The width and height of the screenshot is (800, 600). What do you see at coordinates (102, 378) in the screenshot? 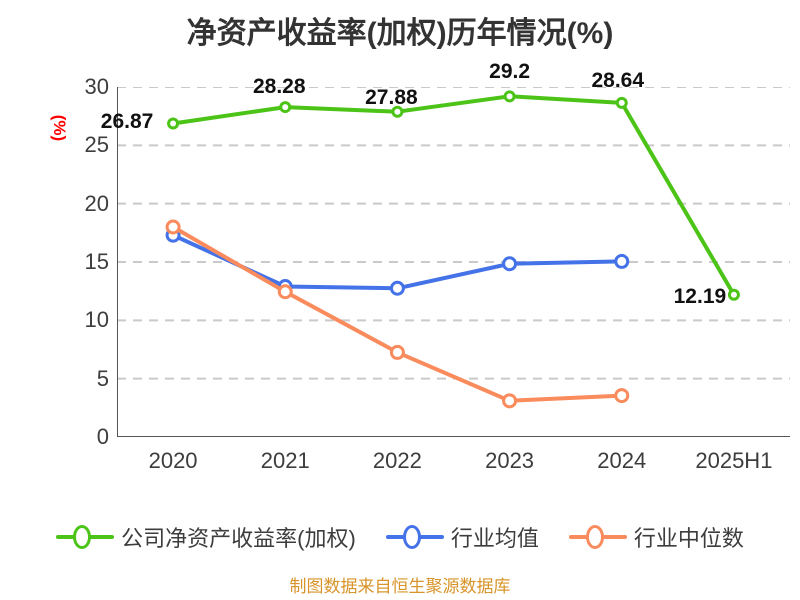
I see `y-tick-label: 5` at bounding box center [102, 378].